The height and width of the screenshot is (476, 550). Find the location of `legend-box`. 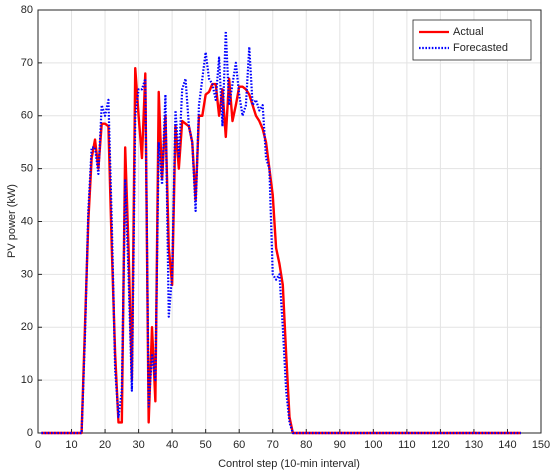

legend-box is located at coordinates (472, 40).